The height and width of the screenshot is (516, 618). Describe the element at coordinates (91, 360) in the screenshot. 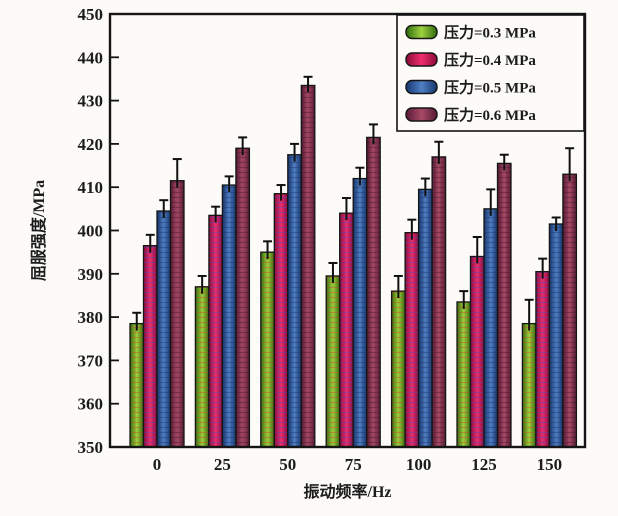

I see `y-tick-label: 370` at that location.